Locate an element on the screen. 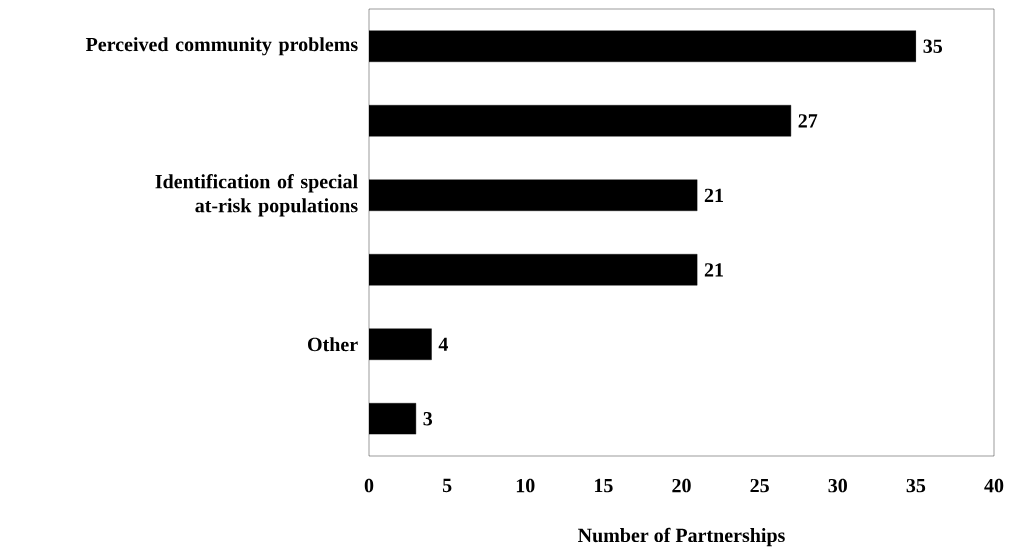  data-label: 35 is located at coordinates (933, 46).